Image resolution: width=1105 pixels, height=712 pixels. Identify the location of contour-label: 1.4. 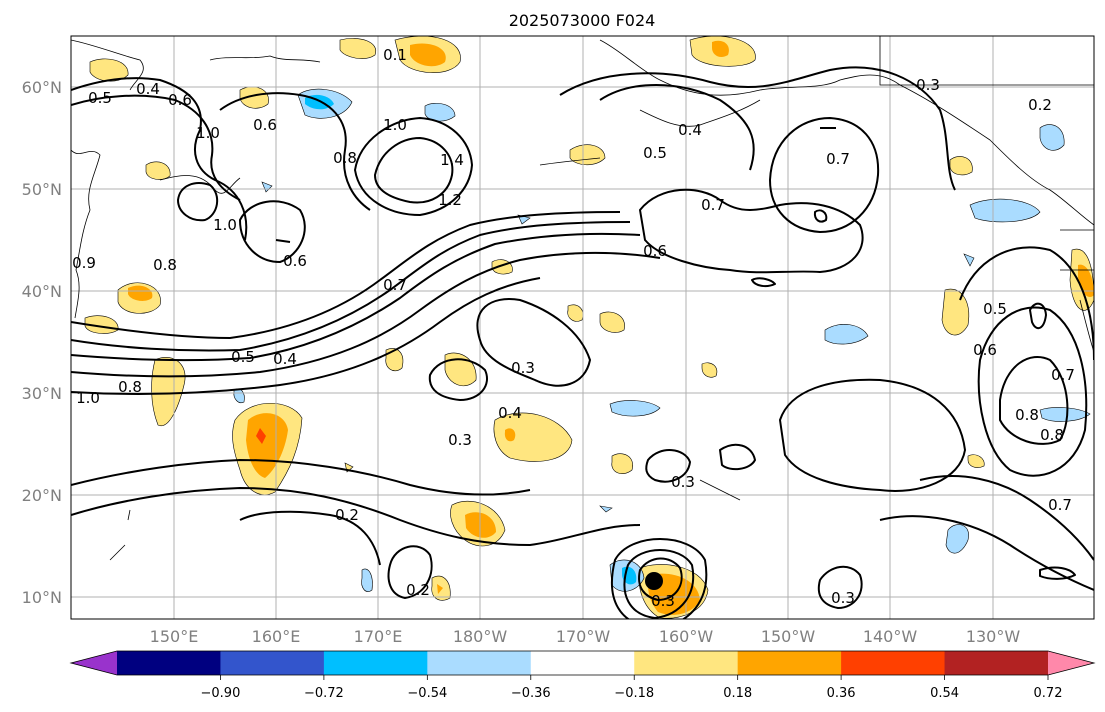
(452, 160).